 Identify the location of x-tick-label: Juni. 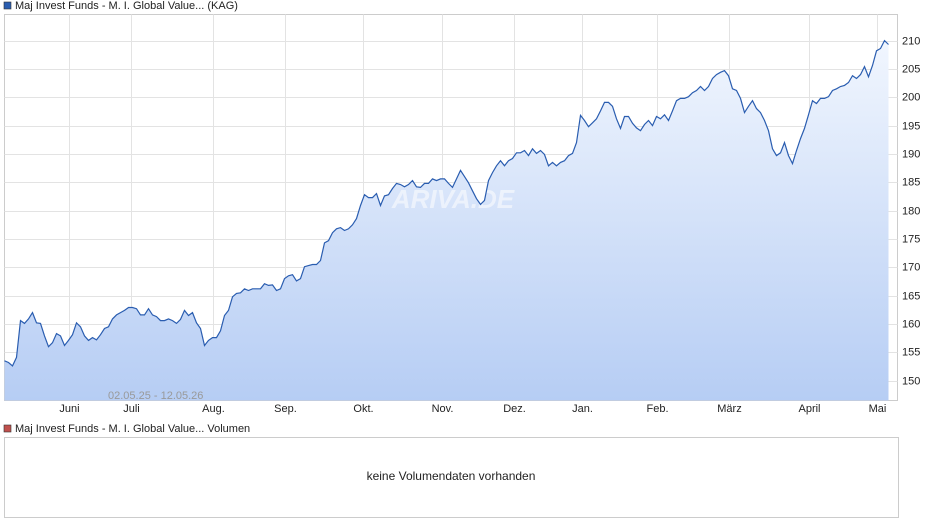
(69, 409).